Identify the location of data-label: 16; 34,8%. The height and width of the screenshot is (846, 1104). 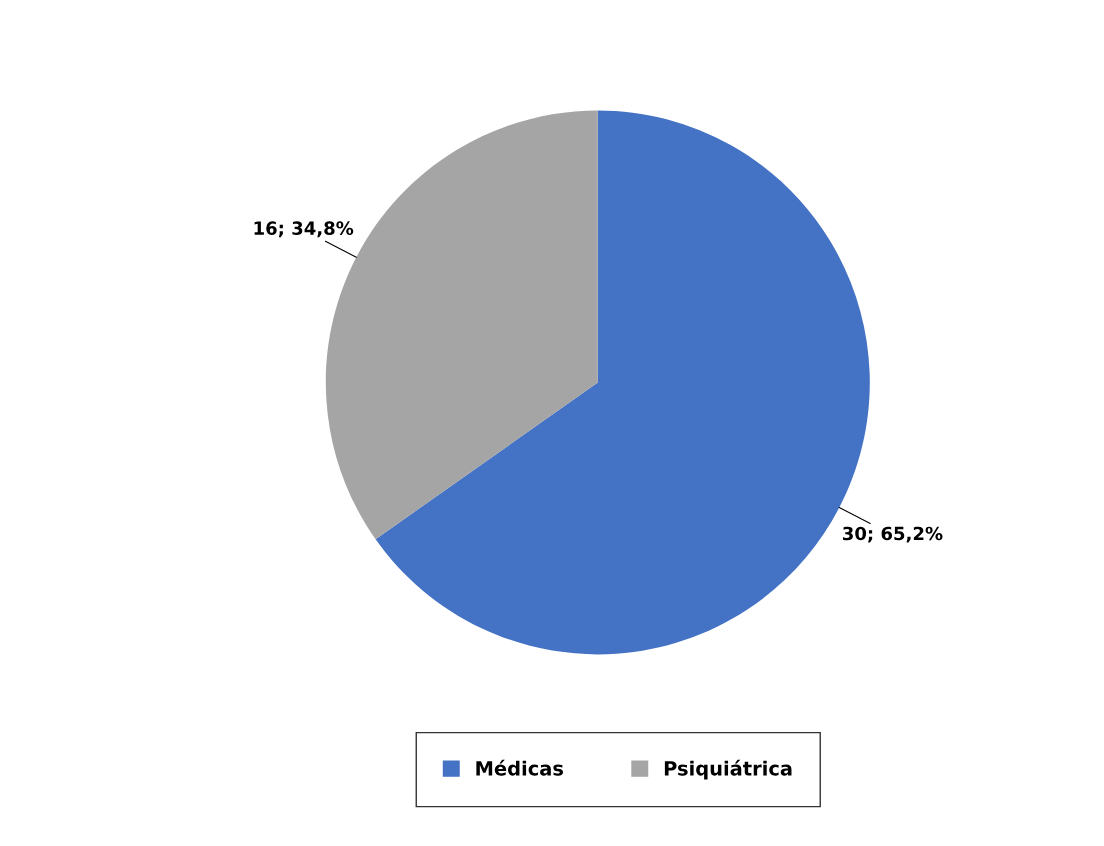
(304, 229).